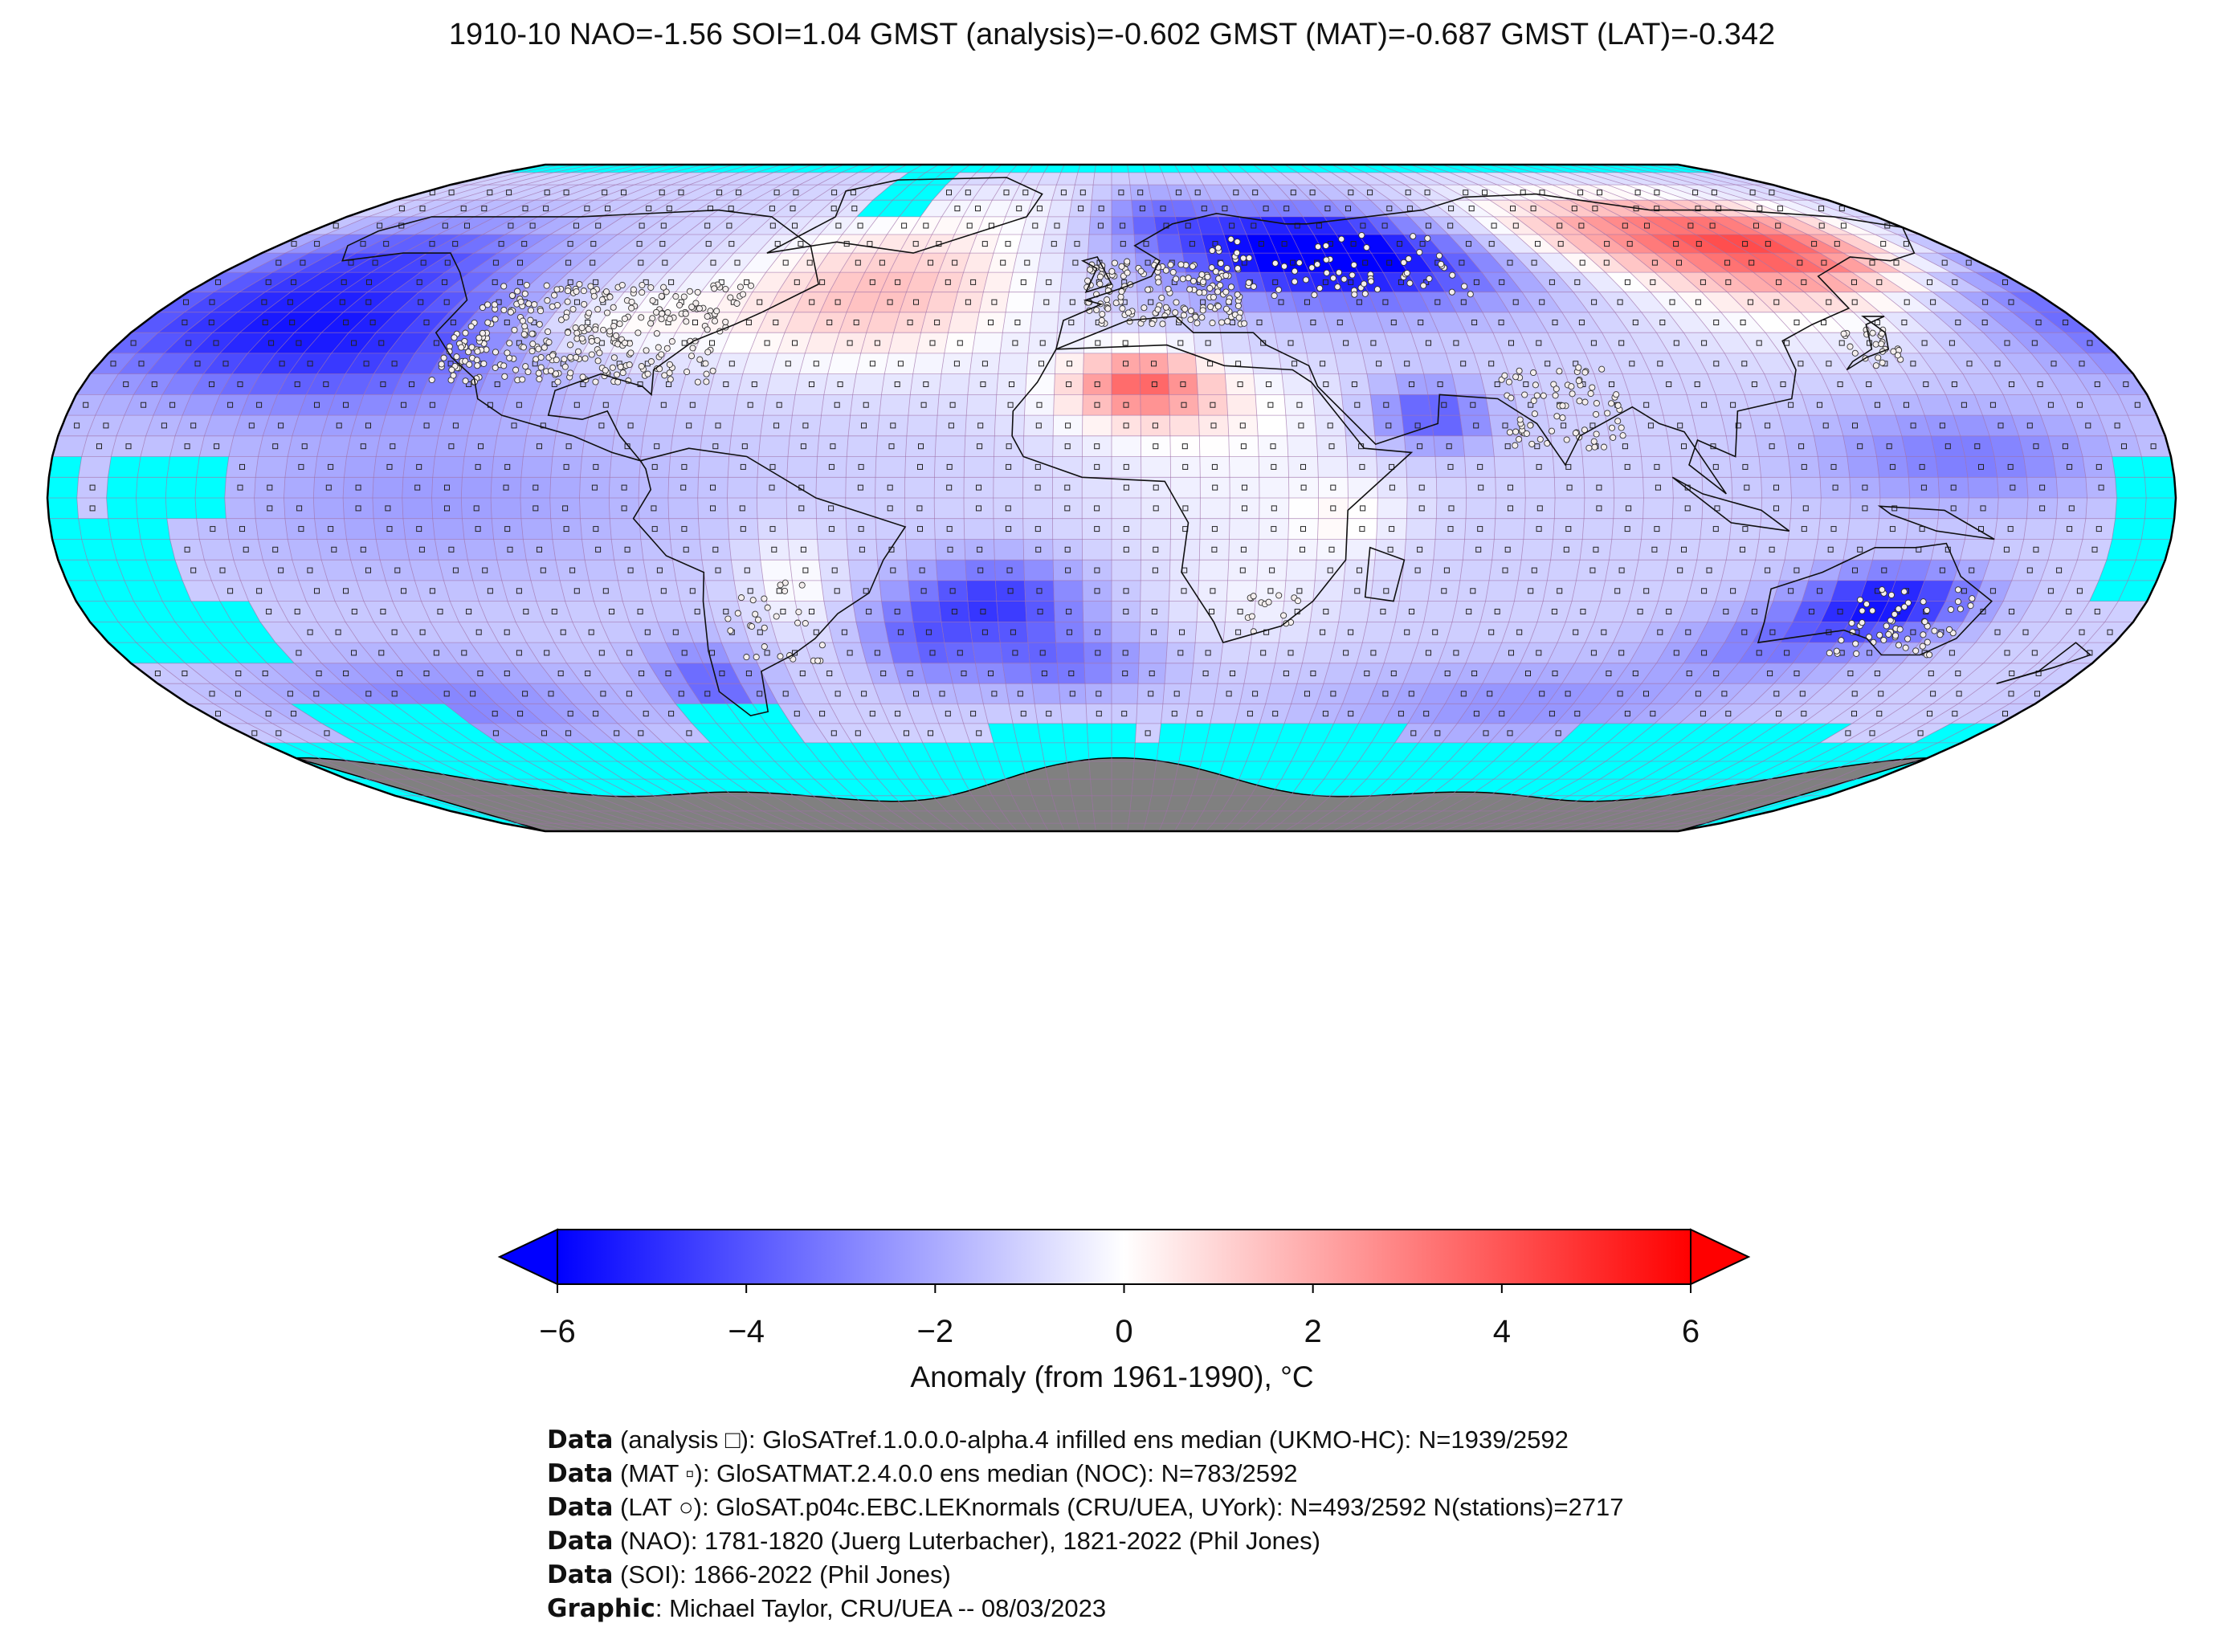  I want to click on colorbar-tick-label: 4, so click(1501, 1331).